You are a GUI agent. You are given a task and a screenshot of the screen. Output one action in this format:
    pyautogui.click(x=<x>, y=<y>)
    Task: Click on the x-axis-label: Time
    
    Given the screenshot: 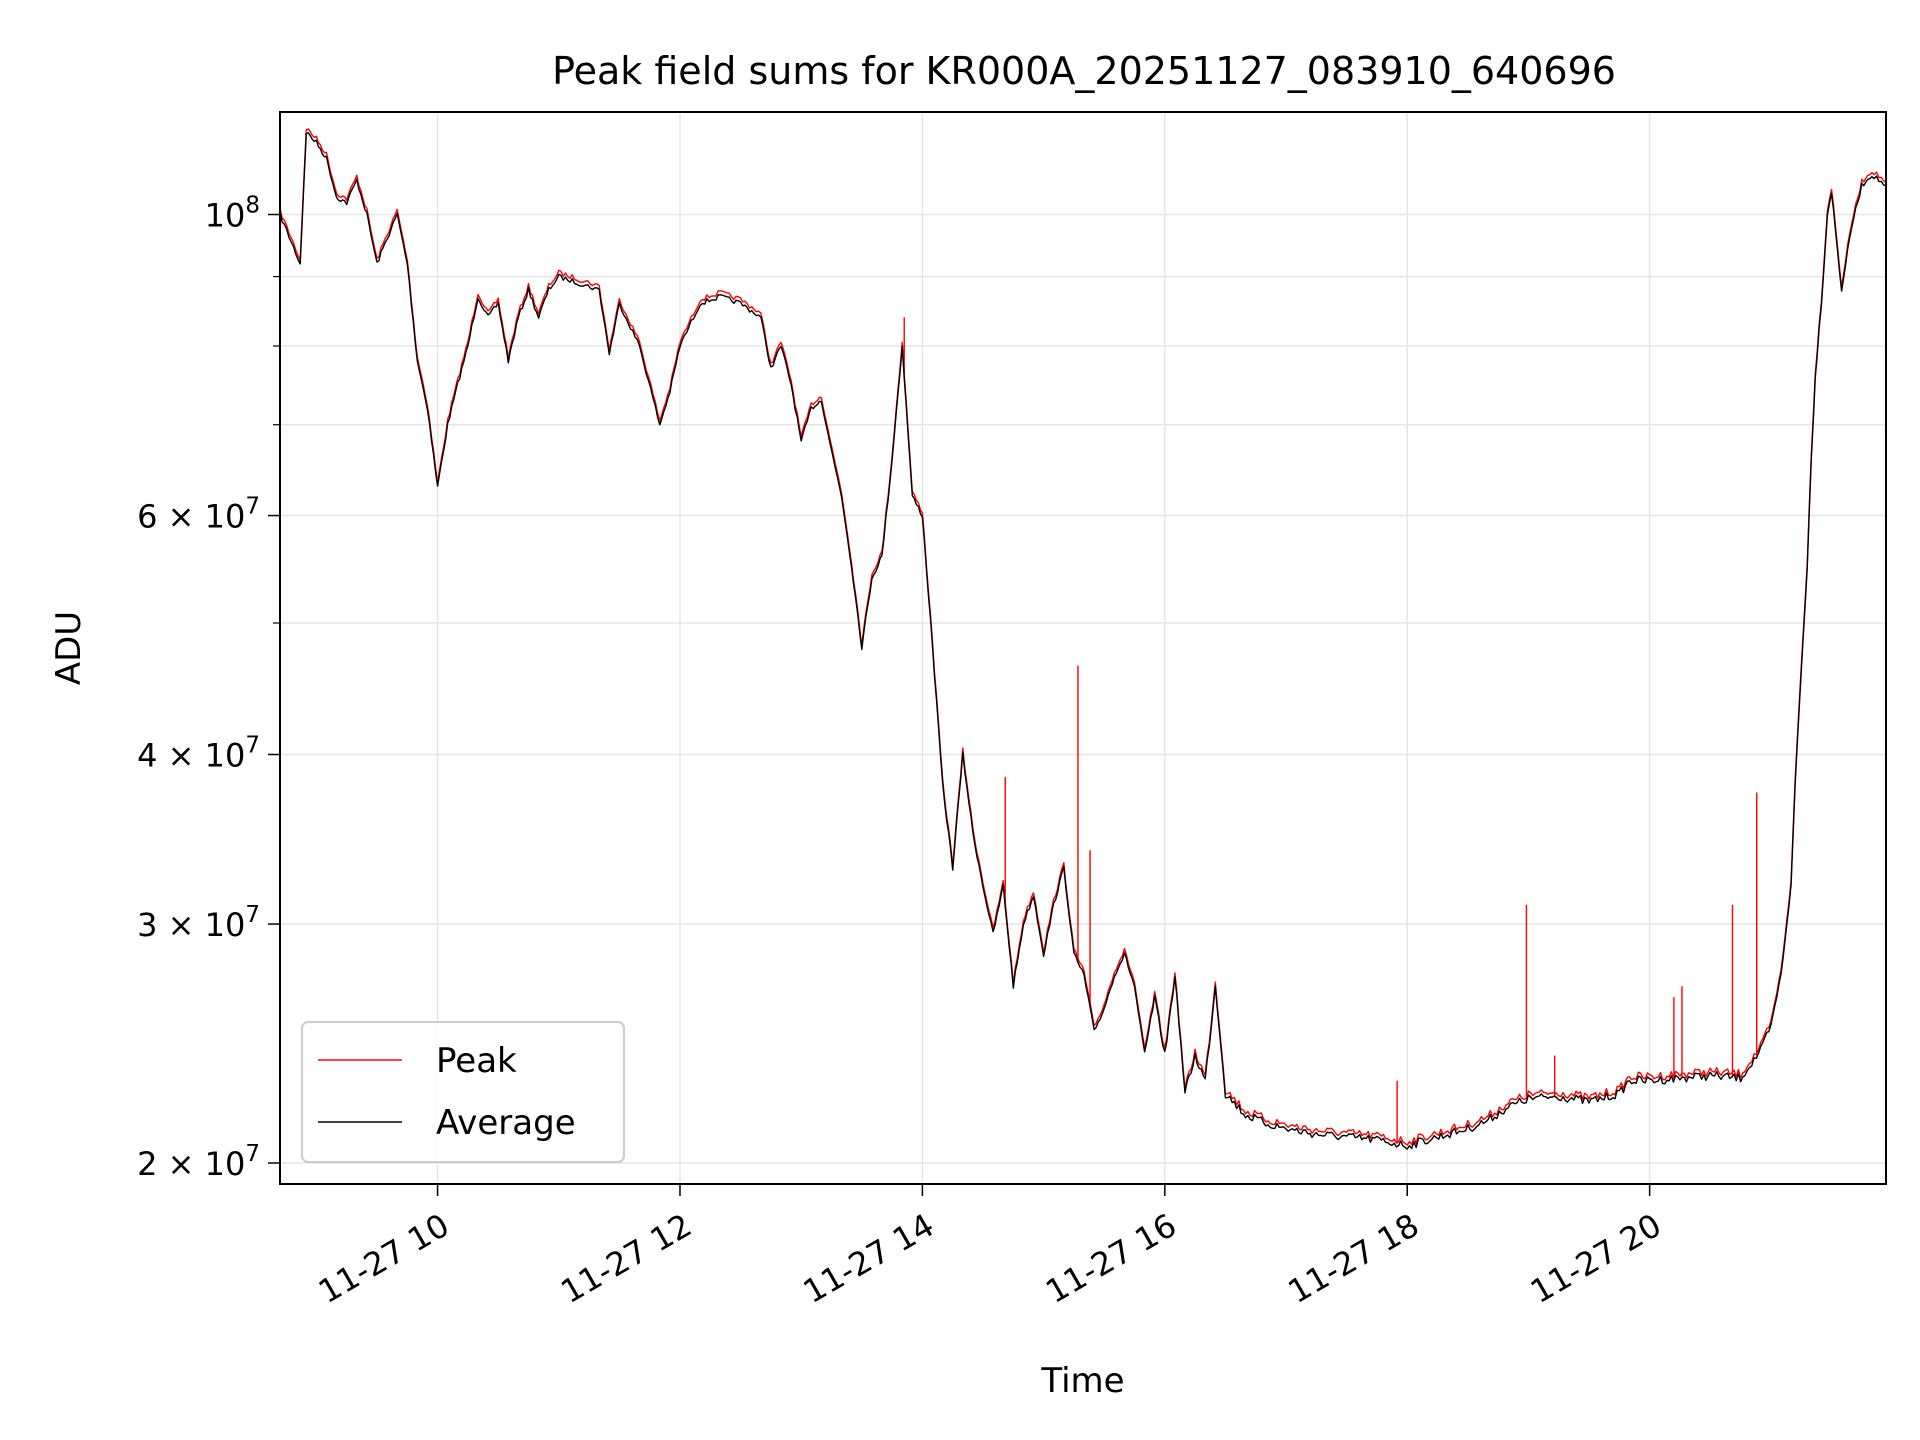 What is the action you would take?
    pyautogui.click(x=1082, y=1381)
    